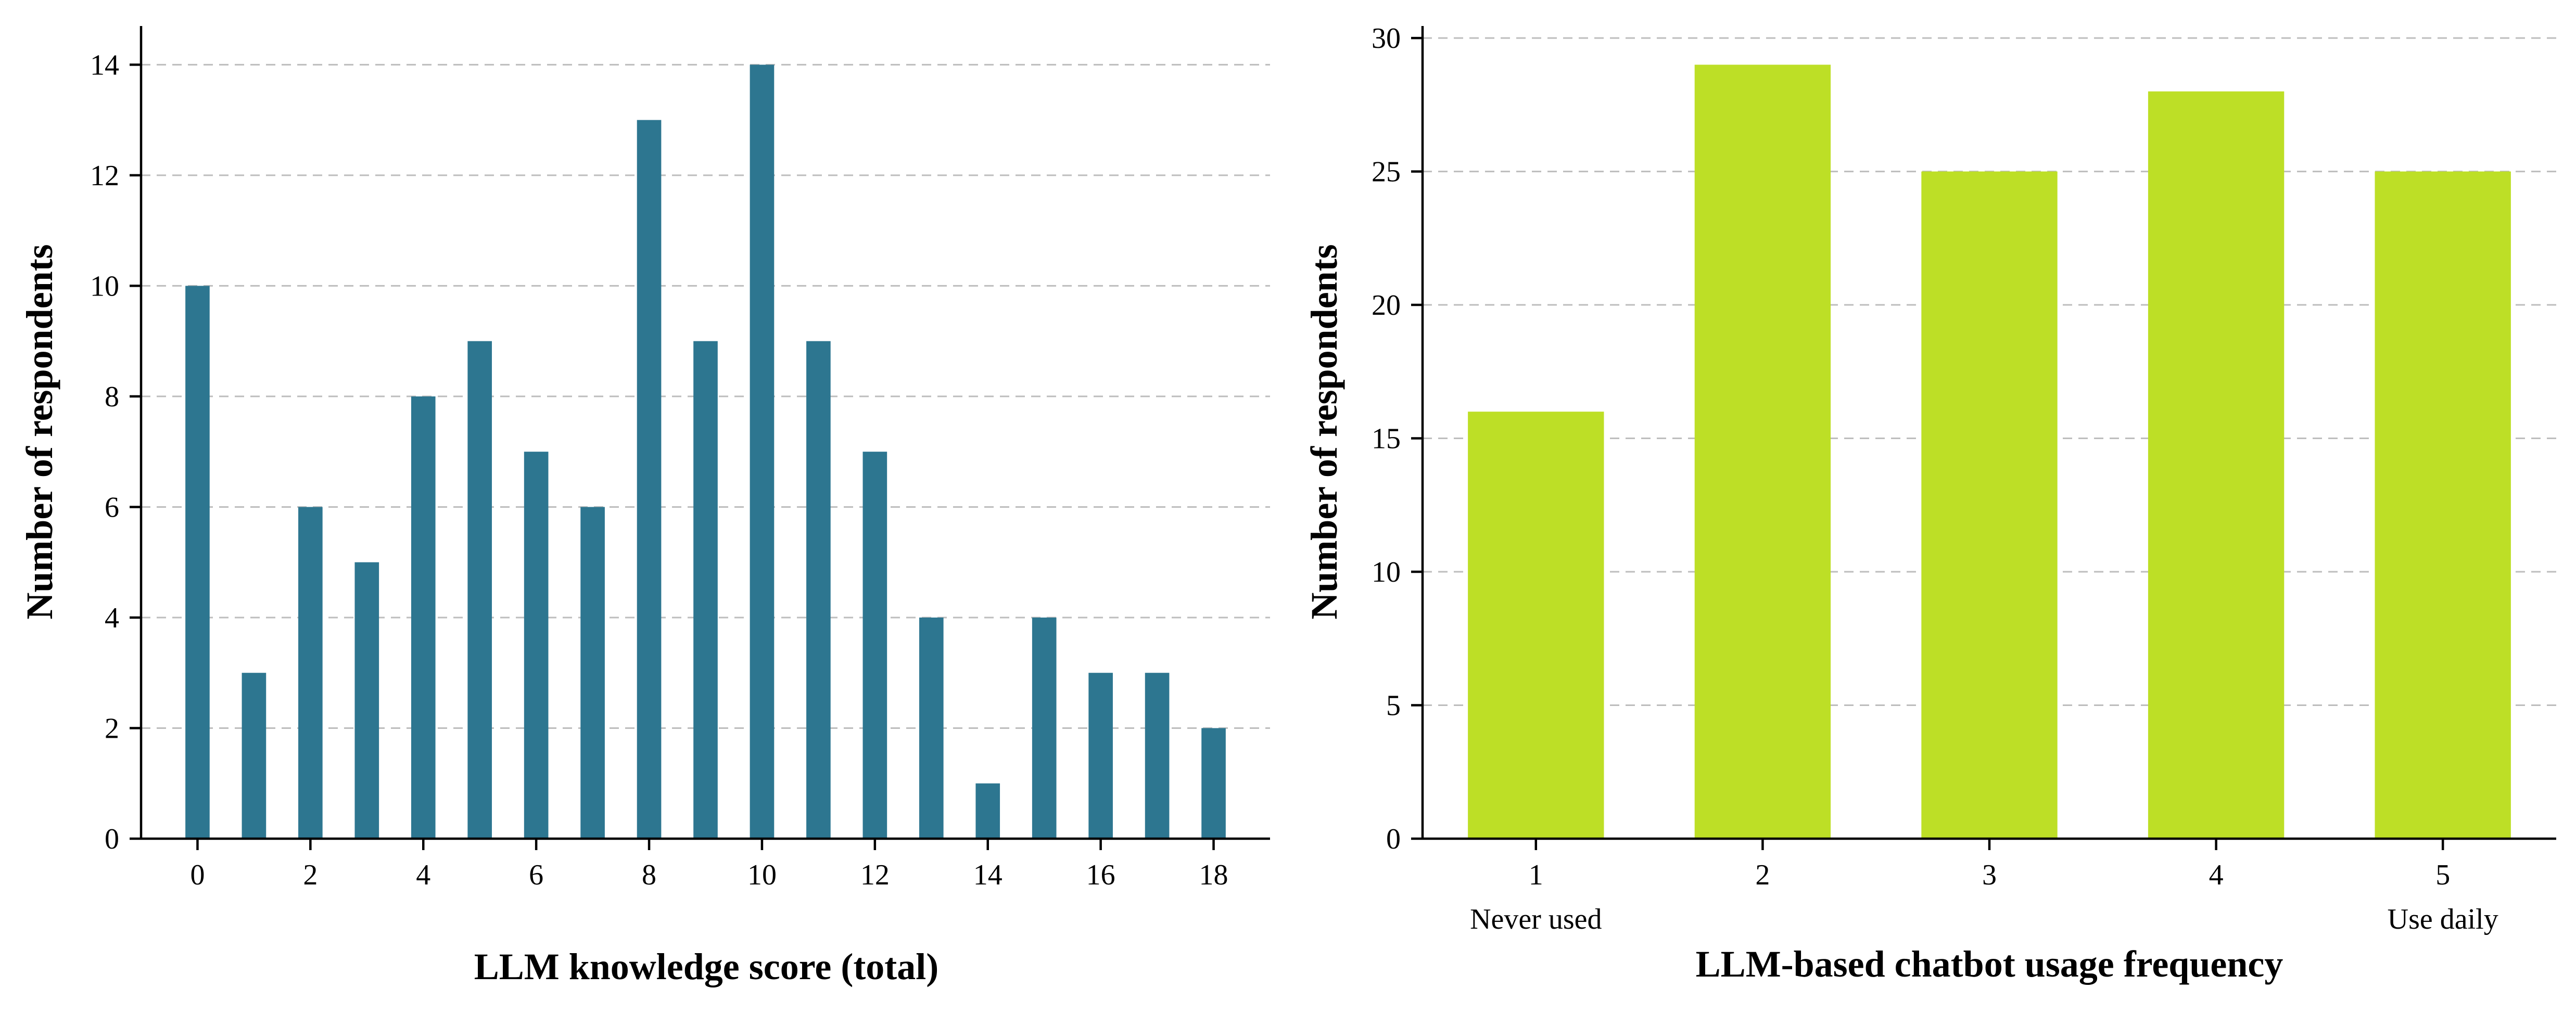 The height and width of the screenshot is (1014, 2576). Describe the element at coordinates (39, 431) in the screenshot. I see `left-y-axis-title: Number of respondents` at that location.